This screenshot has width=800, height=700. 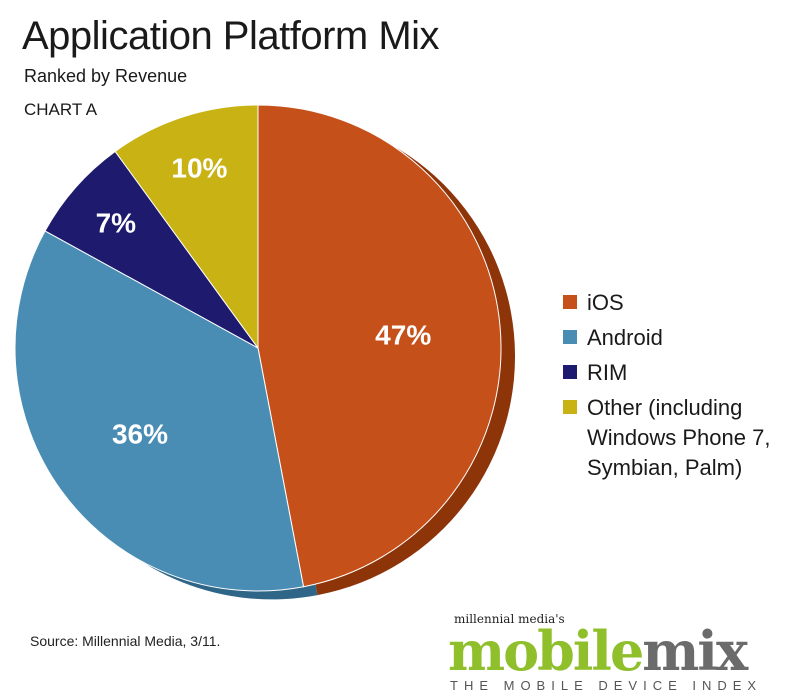 What do you see at coordinates (186, 227) in the screenshot?
I see `pie-slice-other-including-windows-phone-7-symbian-palm` at bounding box center [186, 227].